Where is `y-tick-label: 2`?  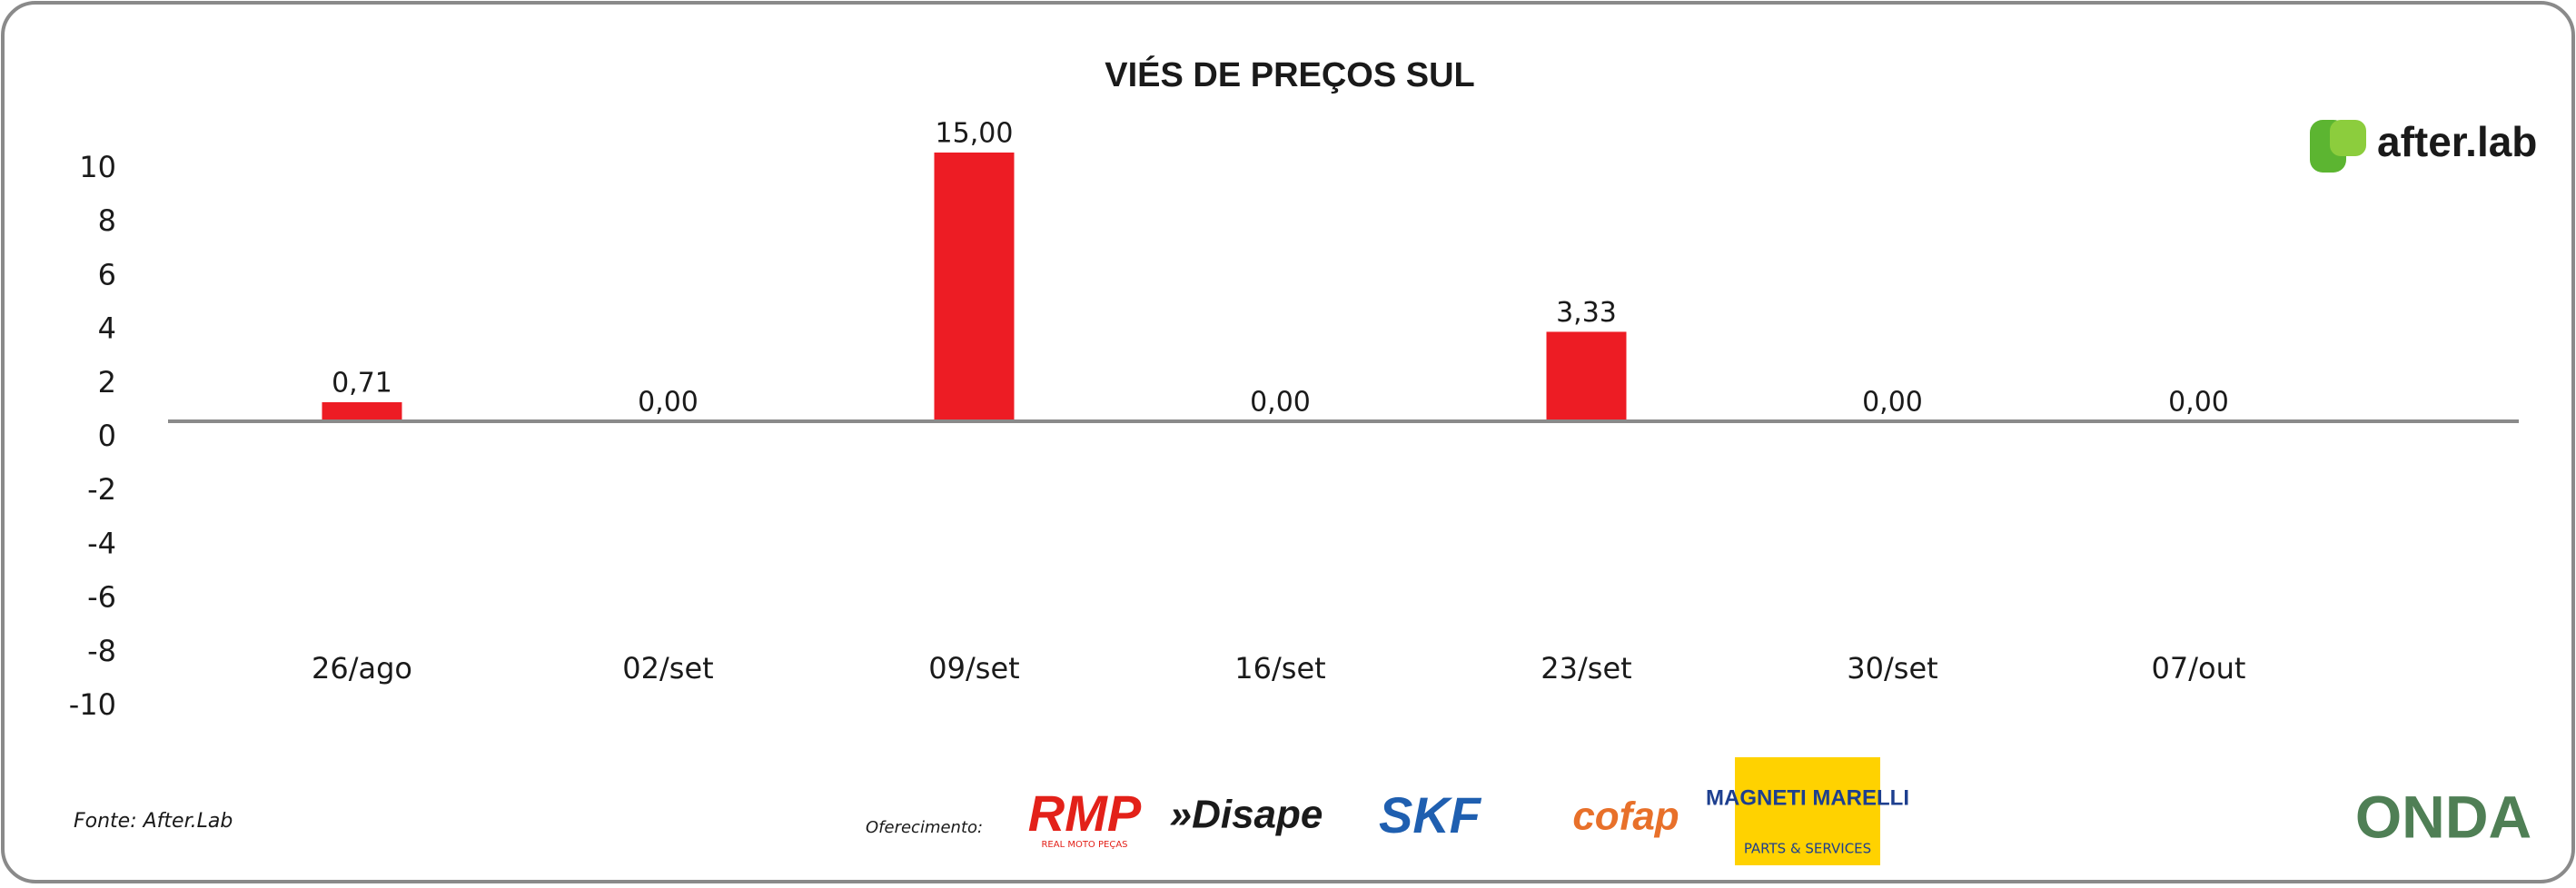
y-tick-label: 2 is located at coordinates (107, 382).